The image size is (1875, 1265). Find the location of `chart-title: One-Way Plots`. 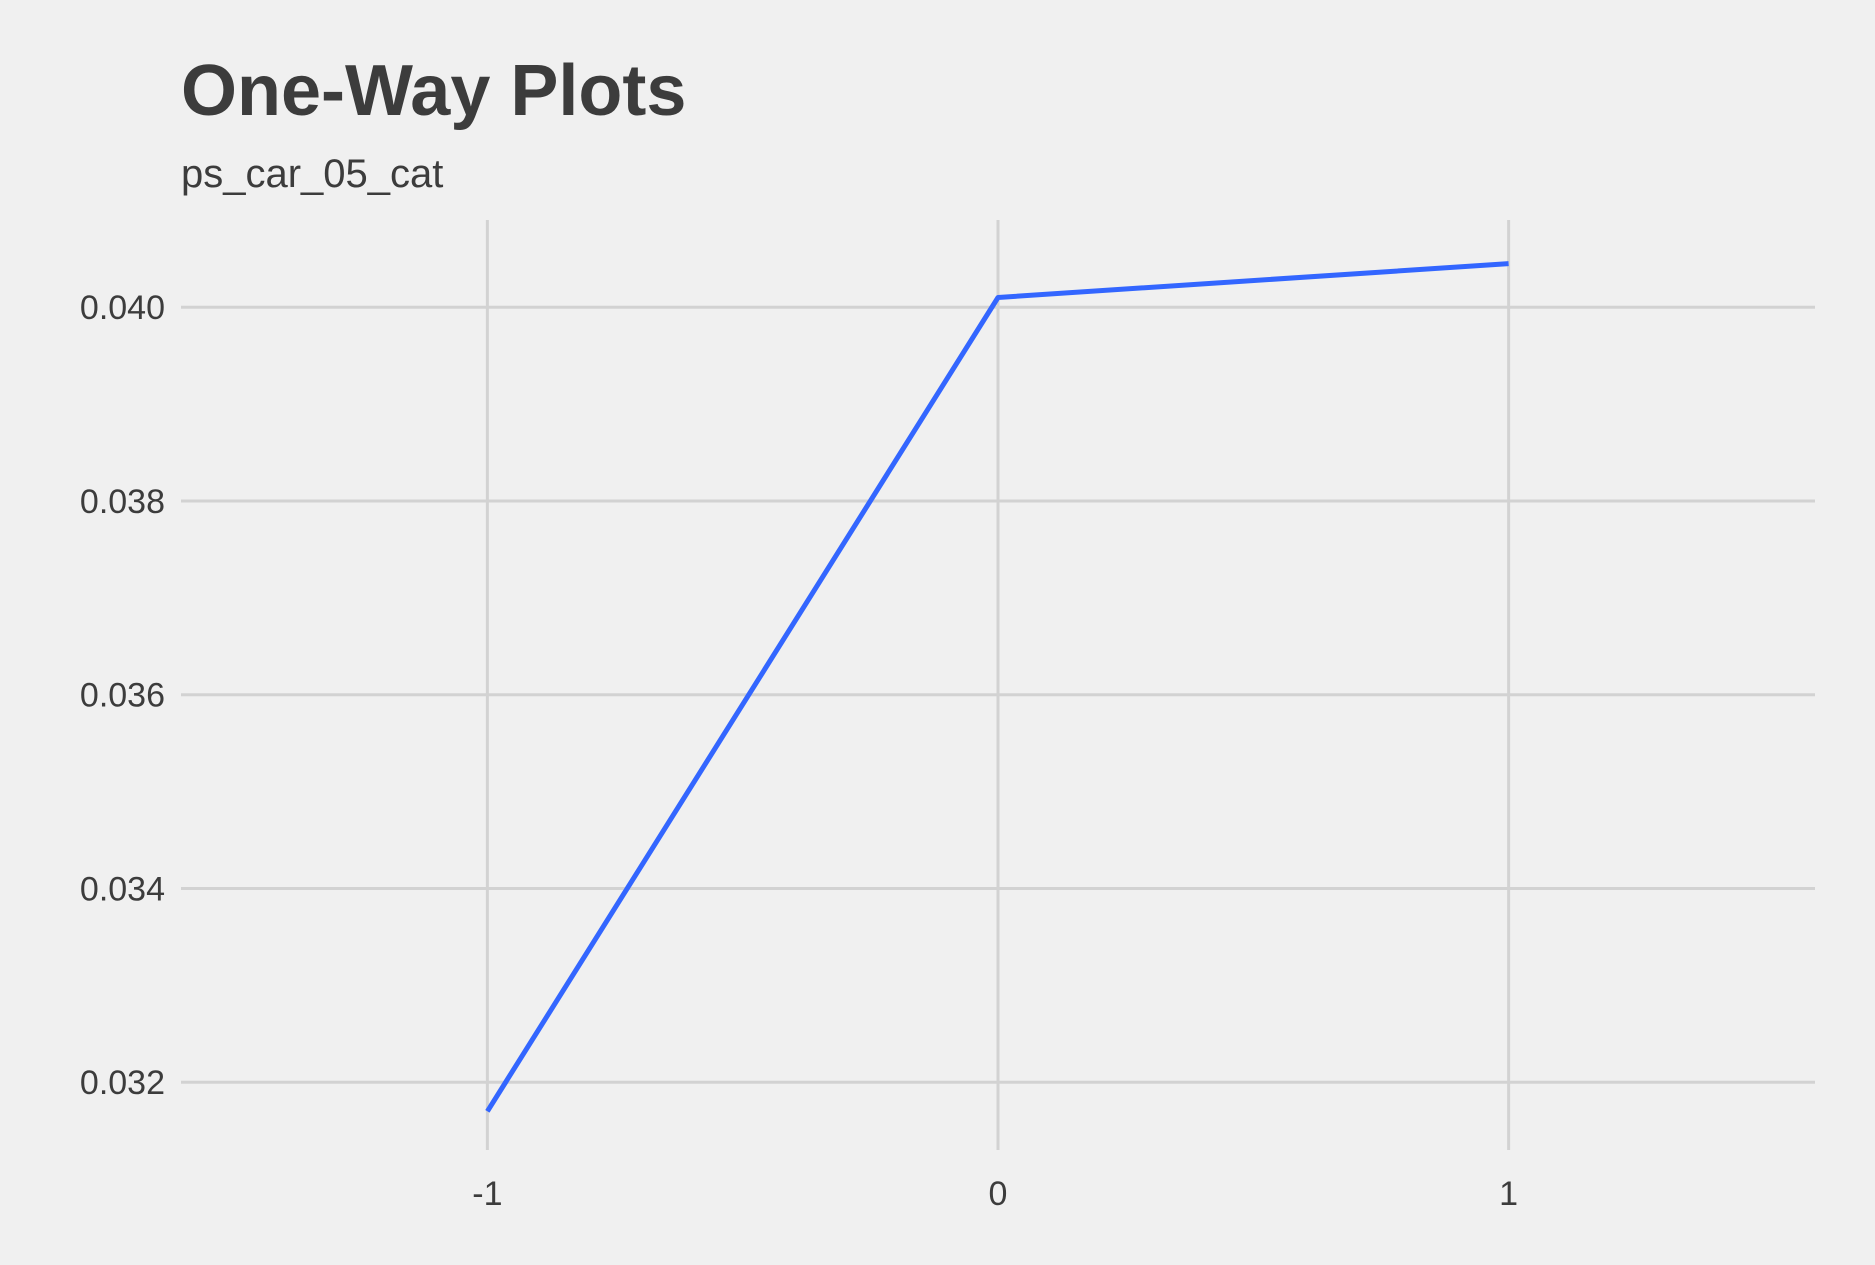

chart-title: One-Way Plots is located at coordinates (433, 91).